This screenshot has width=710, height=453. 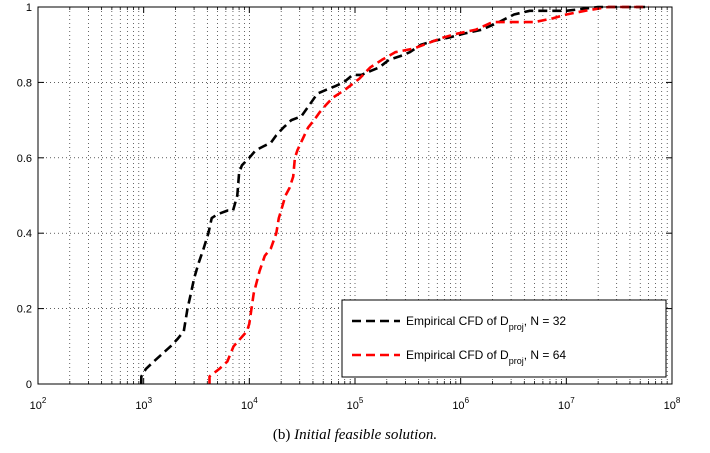 I want to click on y-axis-tick-labels: 0 0.2 0.4 0.6 0.8 1, so click(x=24, y=196).